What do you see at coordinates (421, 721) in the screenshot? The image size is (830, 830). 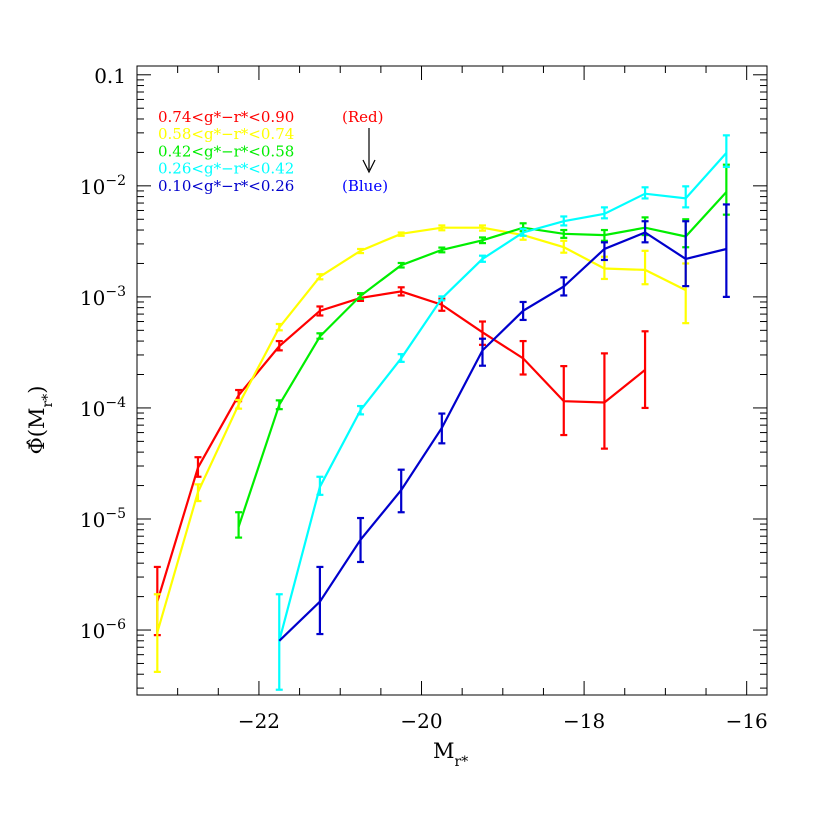 I see `x-tick-label: −20` at bounding box center [421, 721].